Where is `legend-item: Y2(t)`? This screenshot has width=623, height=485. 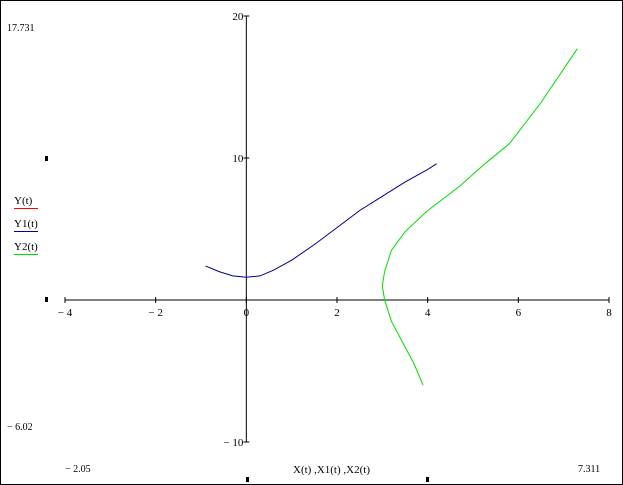
legend-item: Y2(t) is located at coordinates (27, 248).